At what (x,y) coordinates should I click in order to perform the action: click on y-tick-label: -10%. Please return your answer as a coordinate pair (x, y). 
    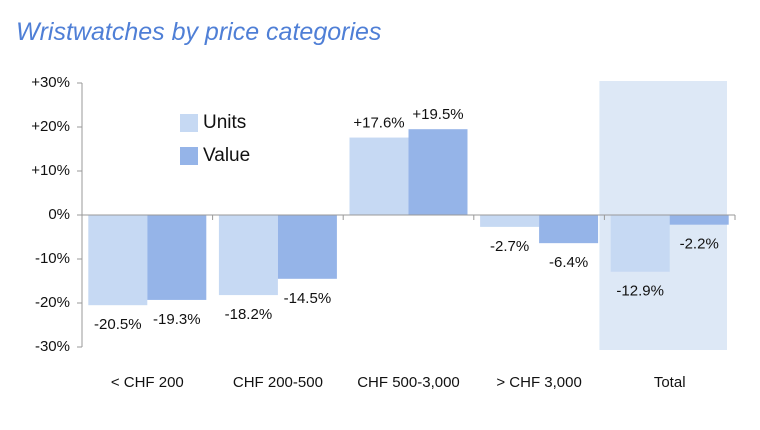
    Looking at the image, I should click on (52, 258).